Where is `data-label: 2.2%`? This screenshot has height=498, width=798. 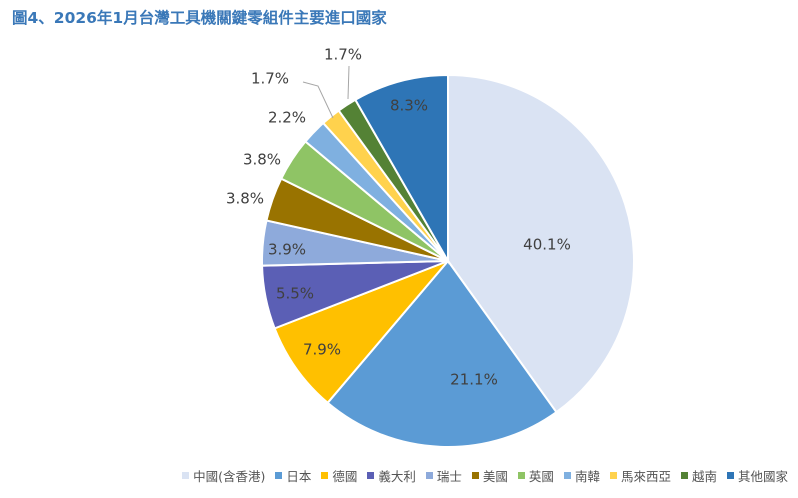
data-label: 2.2% is located at coordinates (287, 118).